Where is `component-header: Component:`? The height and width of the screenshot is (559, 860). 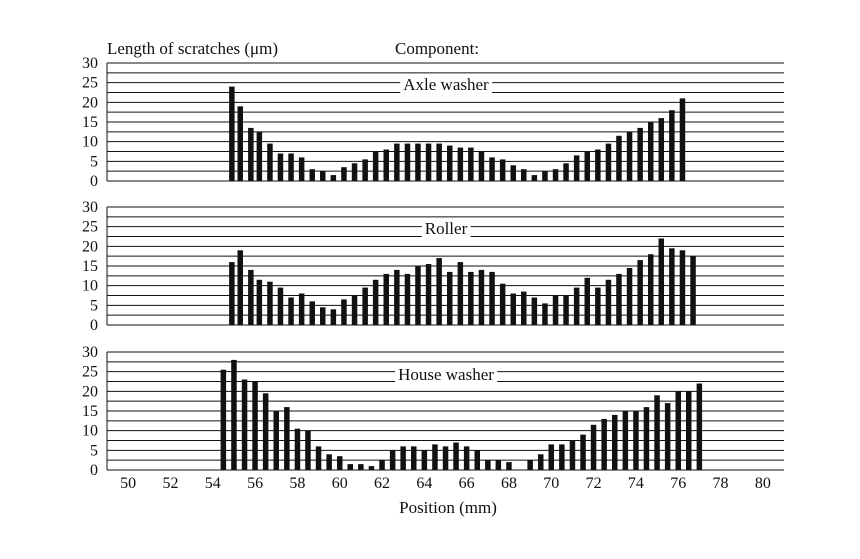
component-header: Component: is located at coordinates (437, 48).